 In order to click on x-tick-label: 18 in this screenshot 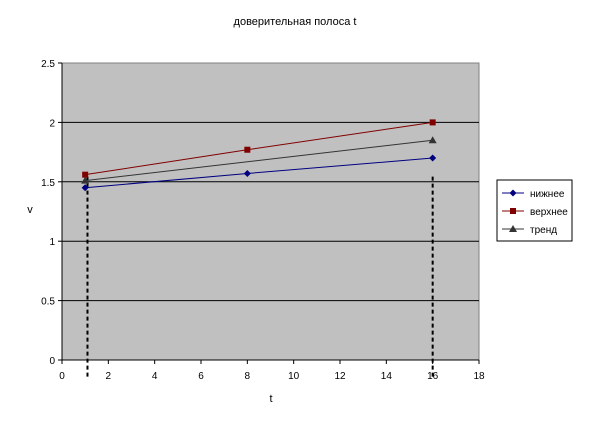, I will do `click(479, 376)`.